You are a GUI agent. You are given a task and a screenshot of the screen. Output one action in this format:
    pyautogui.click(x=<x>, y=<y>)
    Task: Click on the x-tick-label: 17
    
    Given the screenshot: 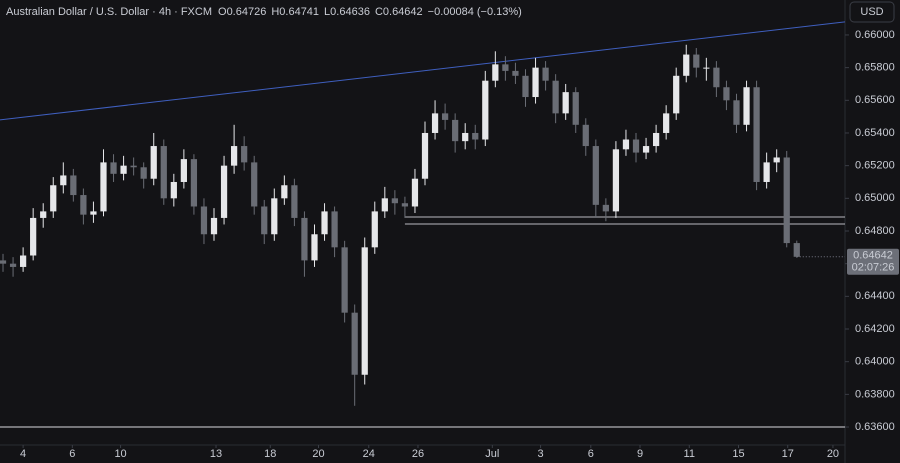 What is the action you would take?
    pyautogui.click(x=788, y=454)
    